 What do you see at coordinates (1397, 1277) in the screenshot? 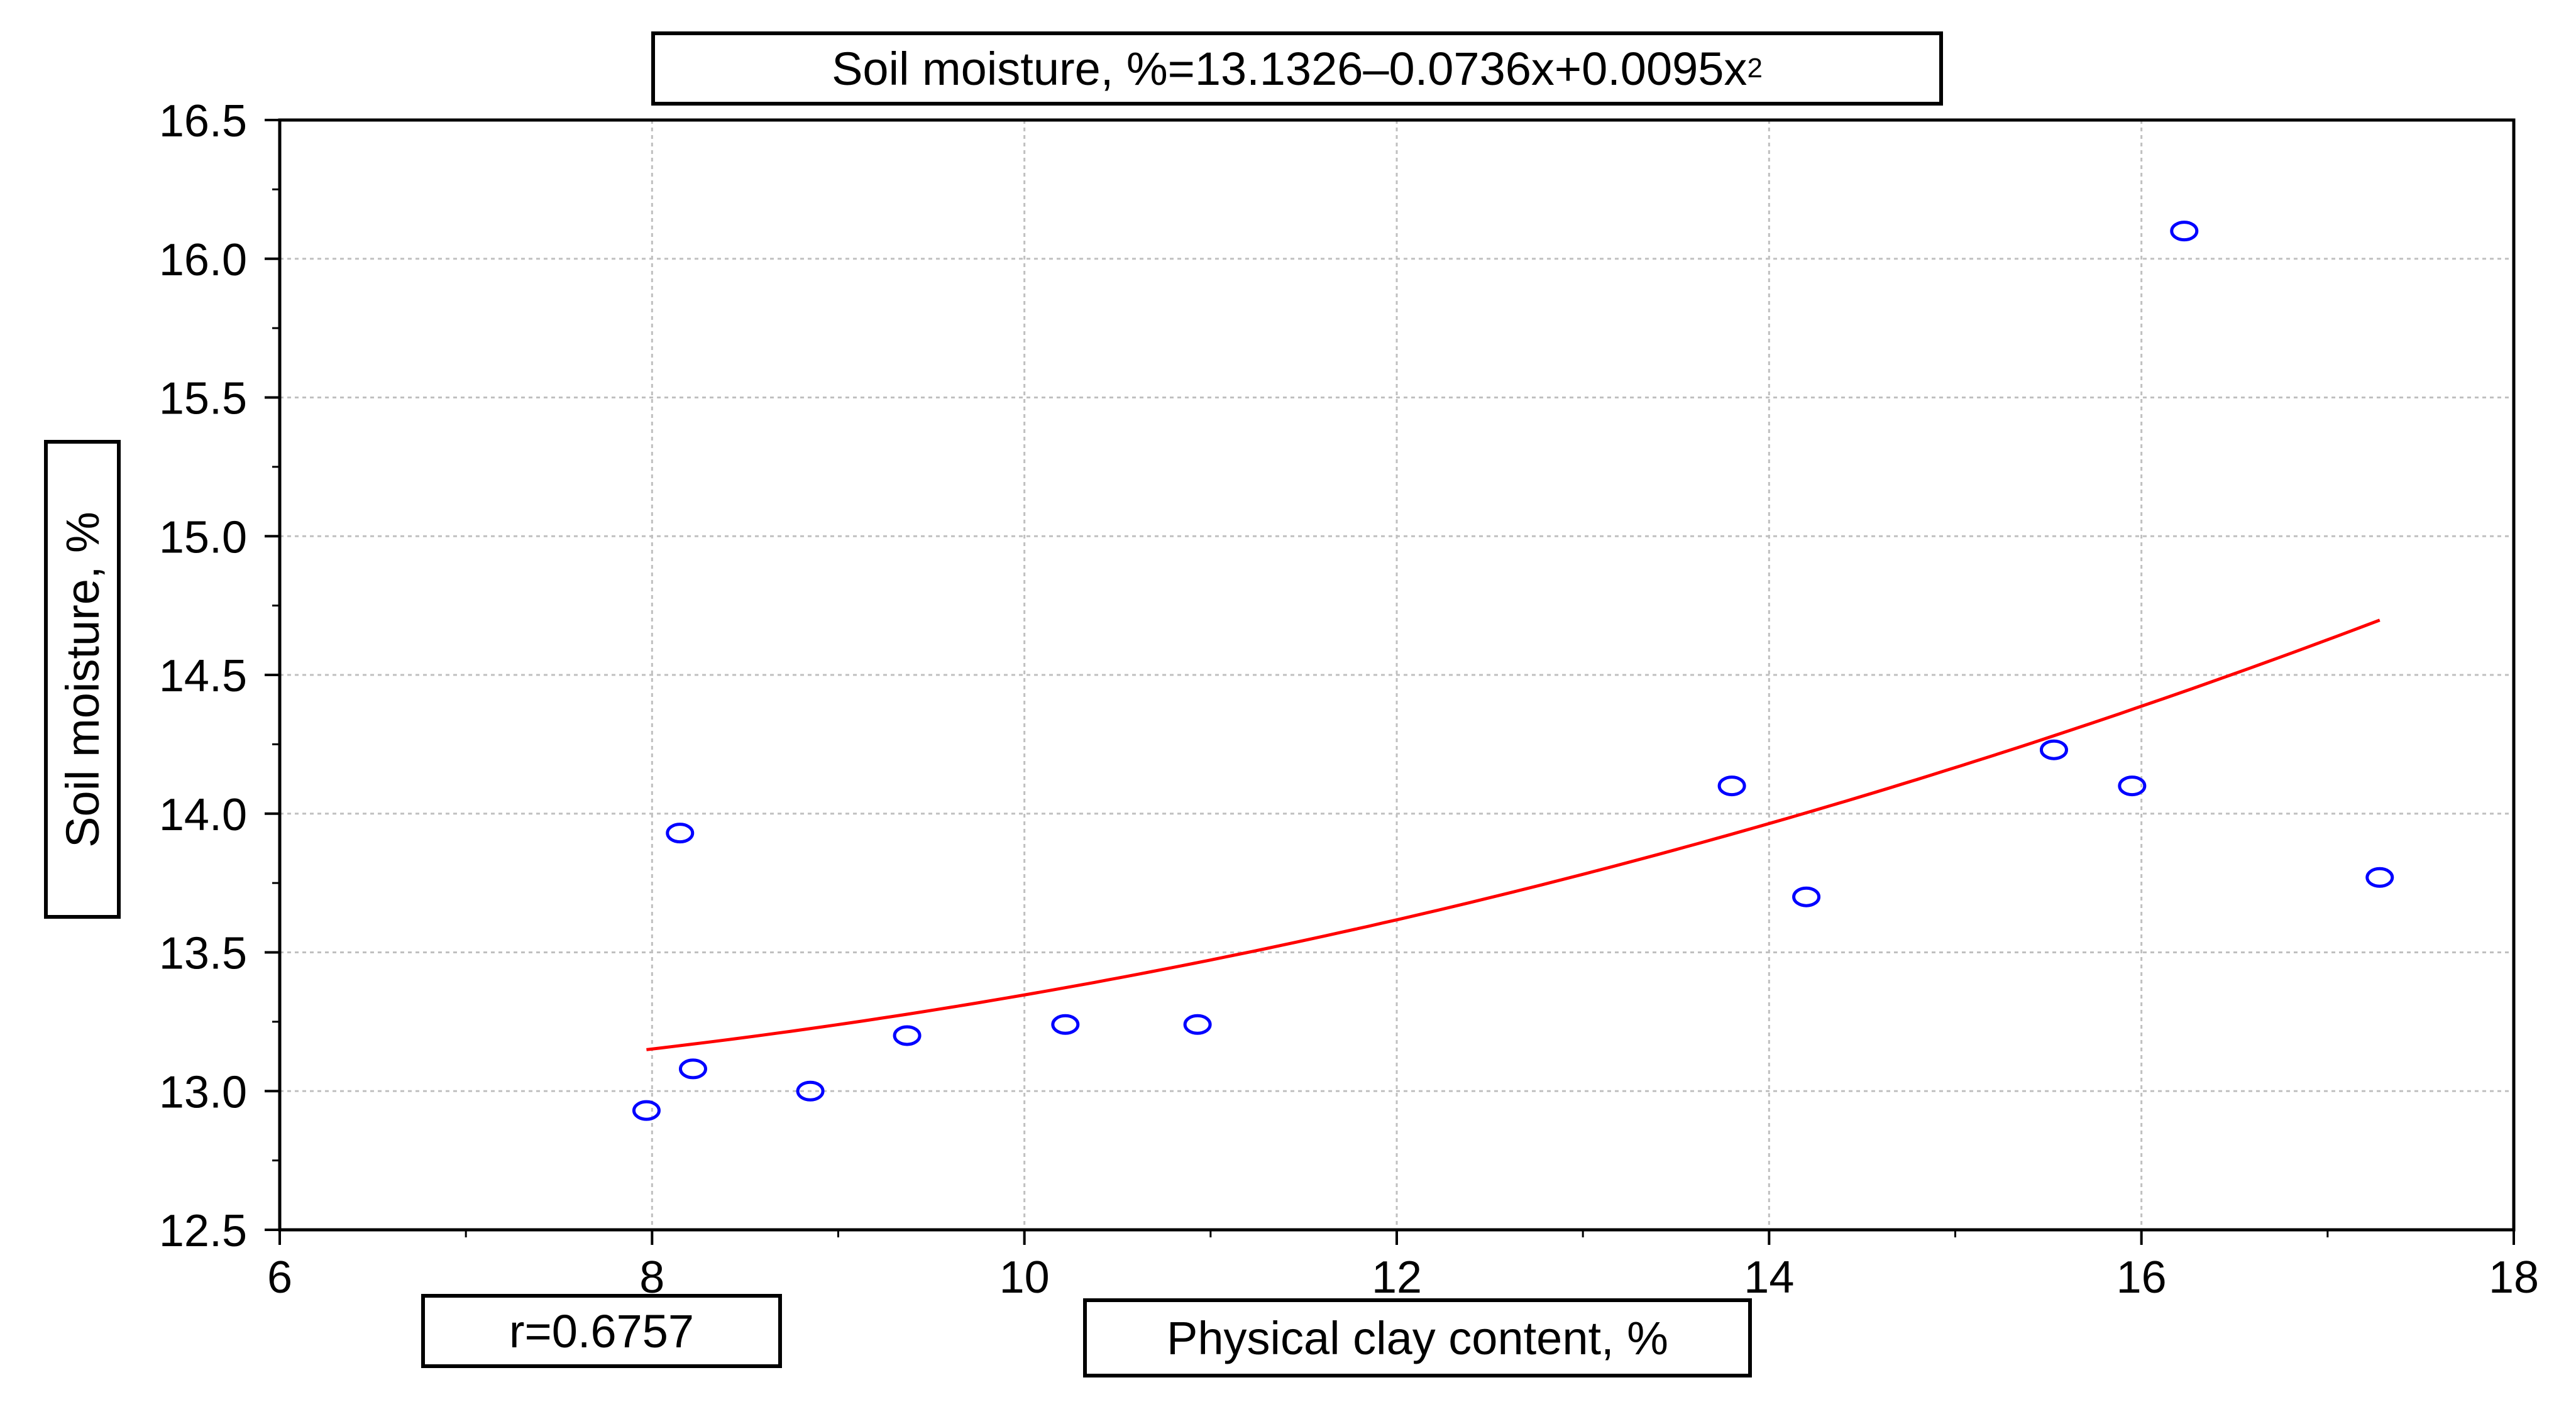
I see `x-tick-label: 12` at bounding box center [1397, 1277].